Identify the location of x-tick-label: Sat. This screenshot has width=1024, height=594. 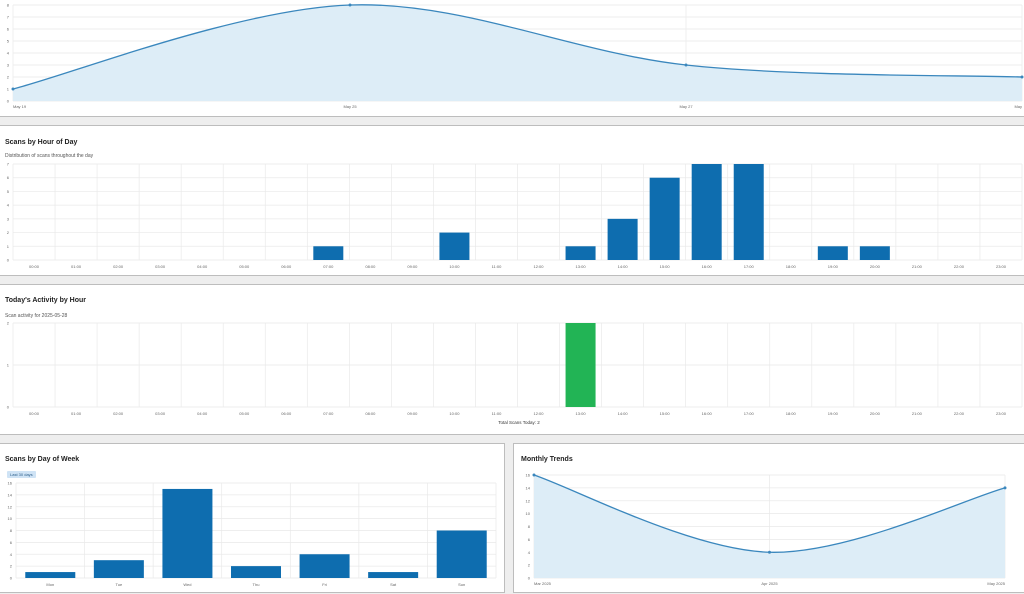
(393, 584).